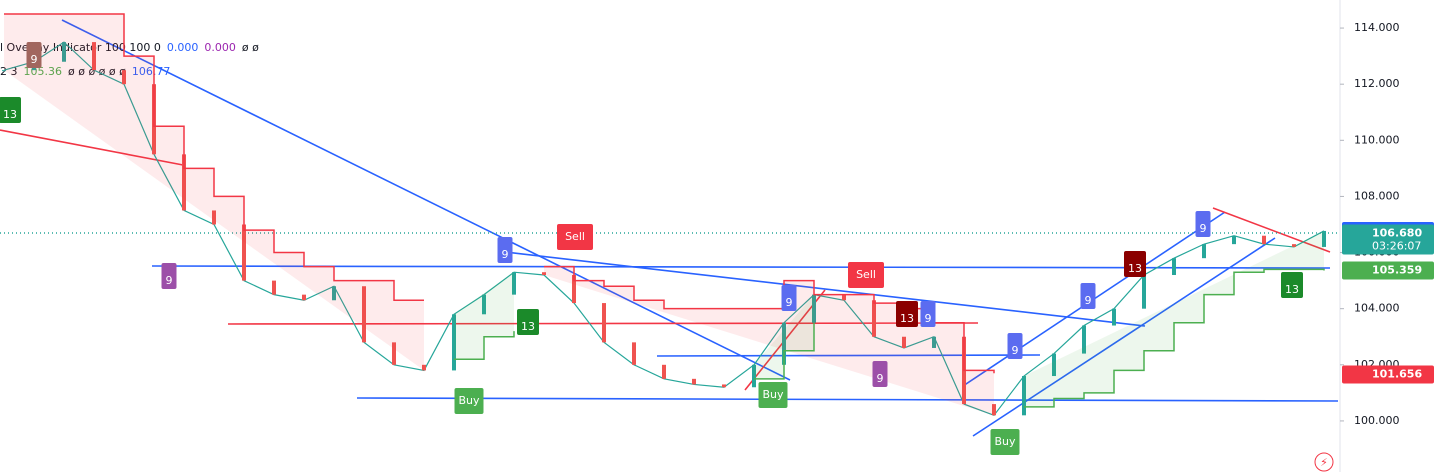 The image size is (1434, 472). I want to click on y-tick-label: 112.000, so click(1377, 83).